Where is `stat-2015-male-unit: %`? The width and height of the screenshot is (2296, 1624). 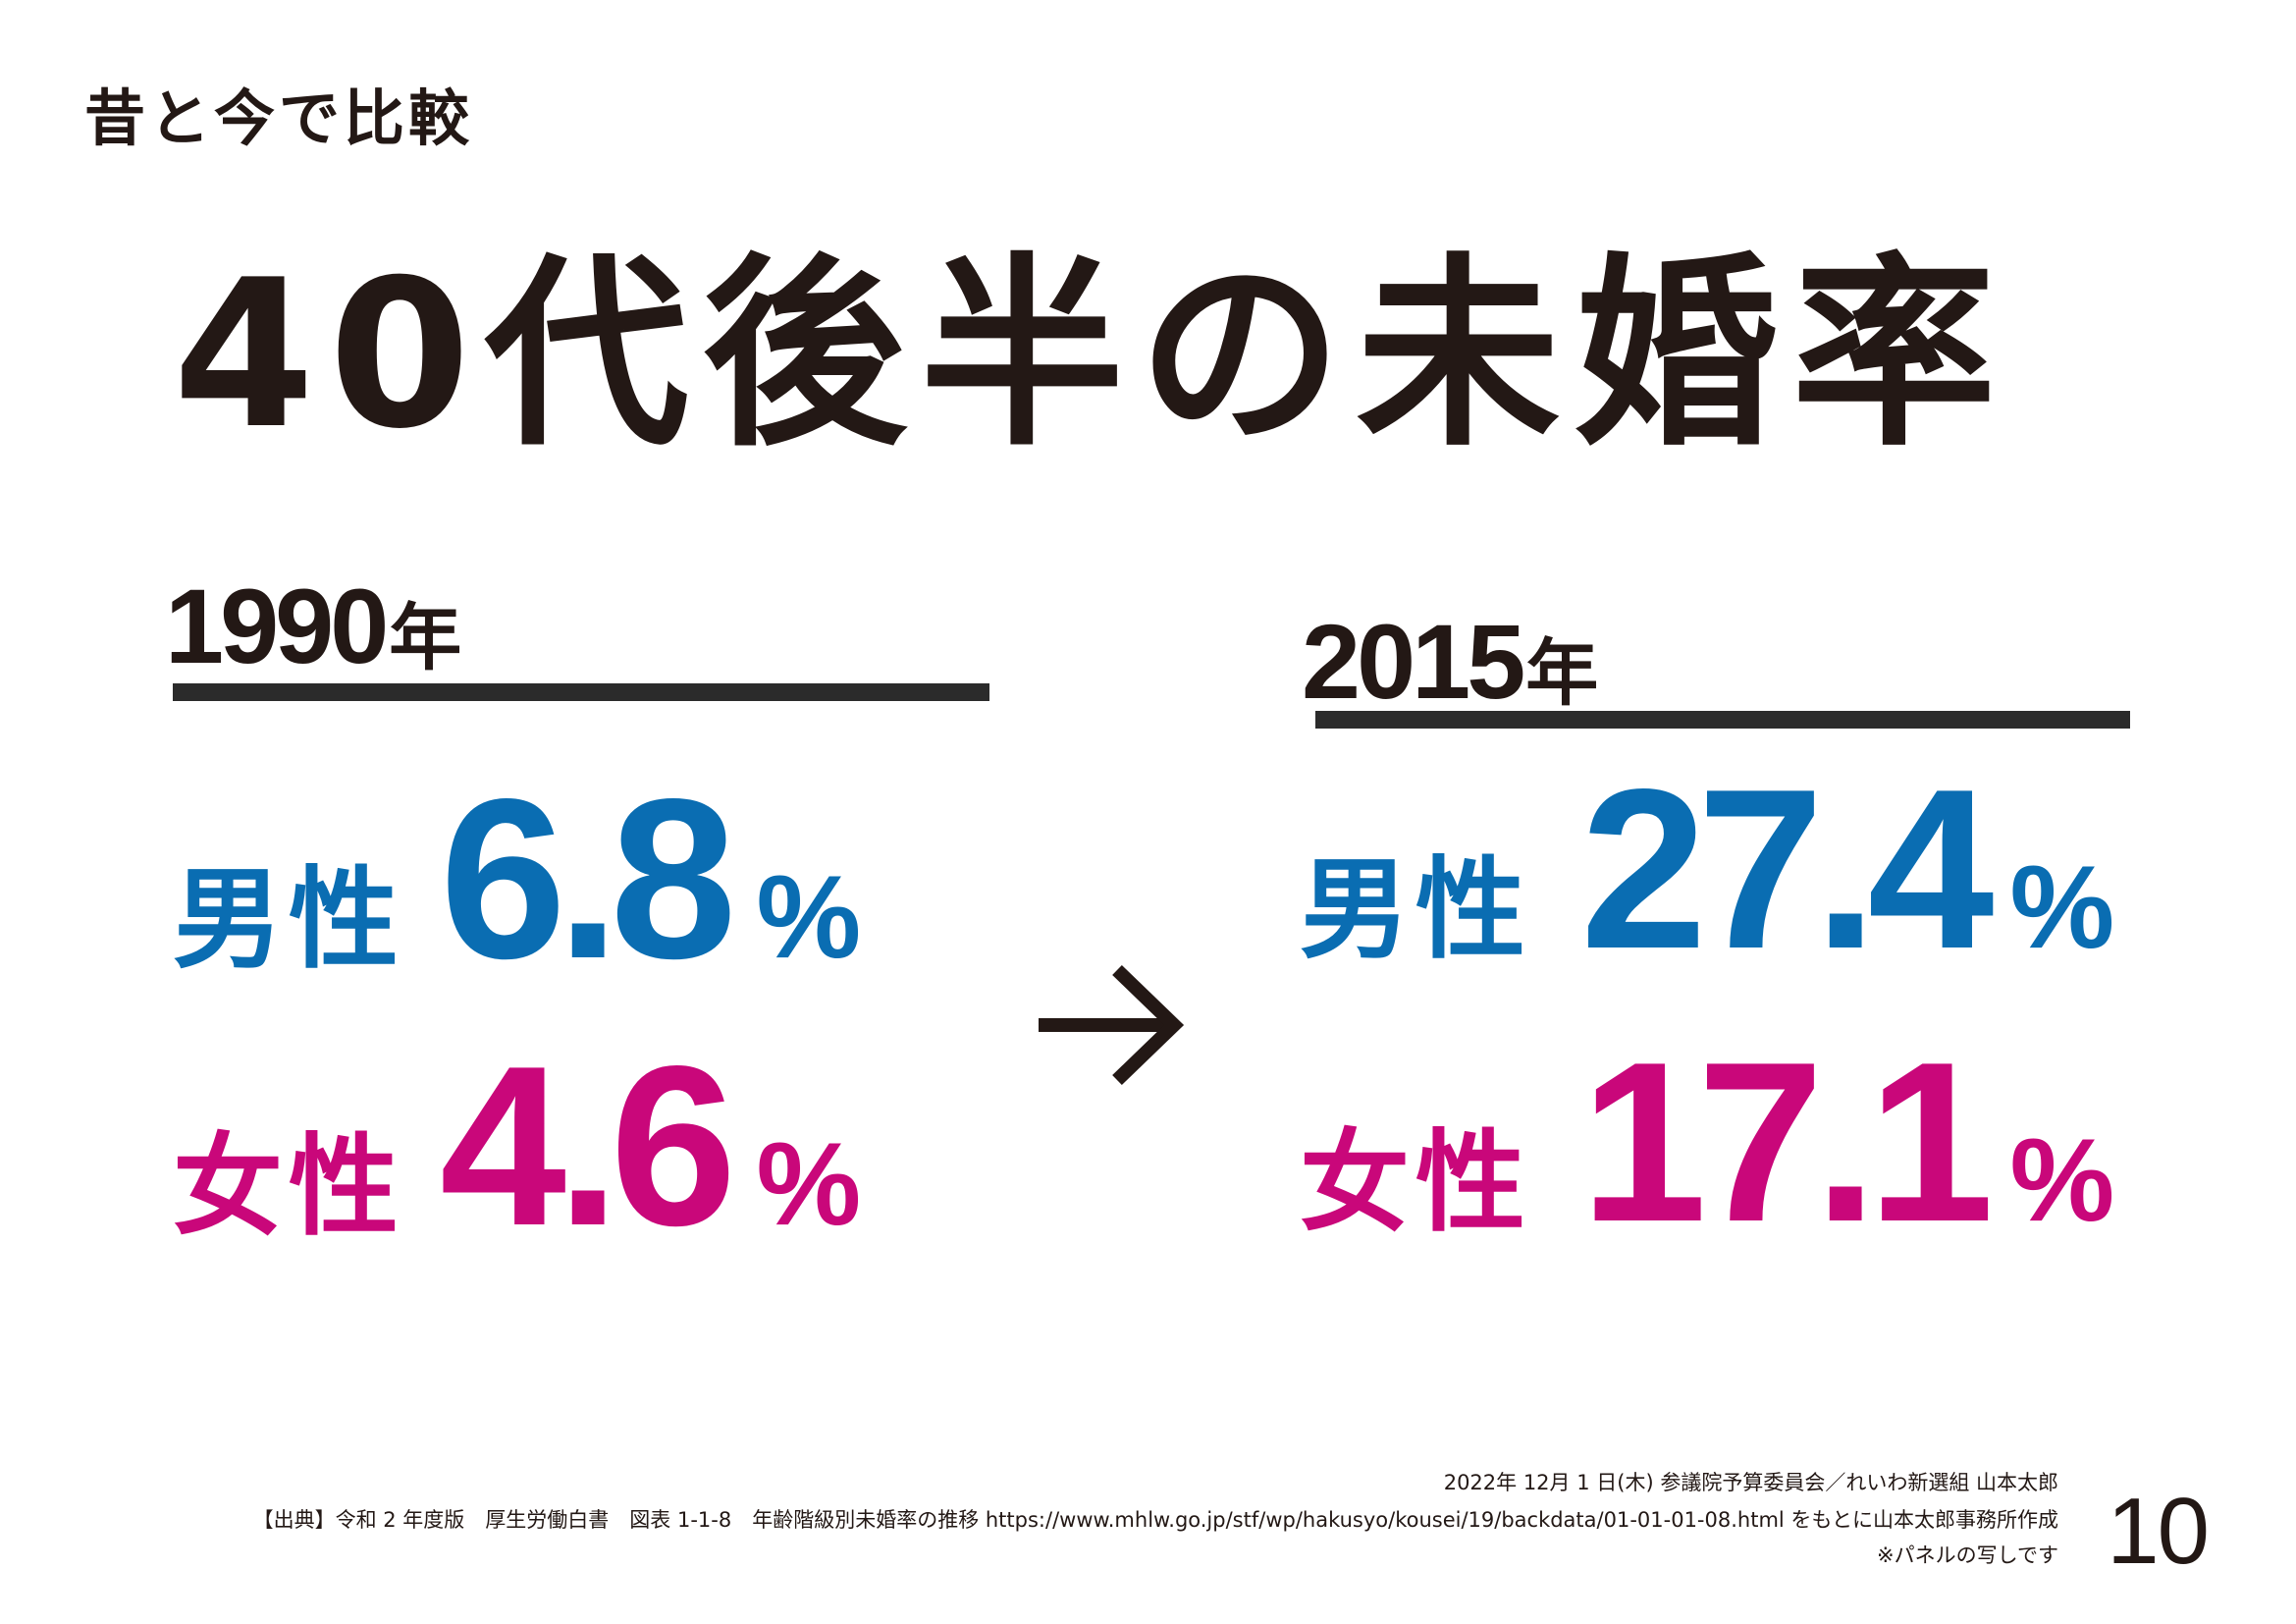
stat-2015-male-unit: % is located at coordinates (2062, 907).